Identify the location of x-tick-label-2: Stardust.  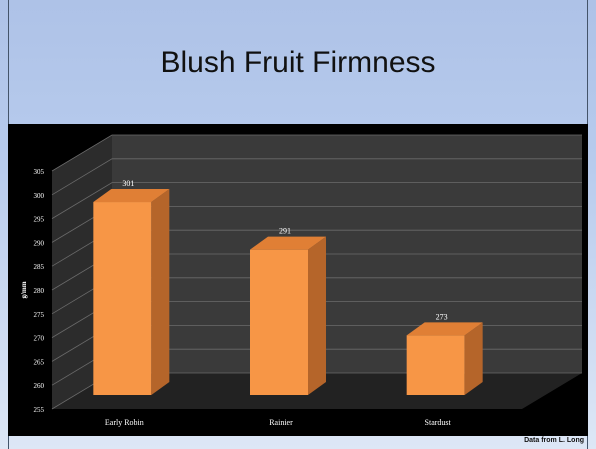
(438, 422).